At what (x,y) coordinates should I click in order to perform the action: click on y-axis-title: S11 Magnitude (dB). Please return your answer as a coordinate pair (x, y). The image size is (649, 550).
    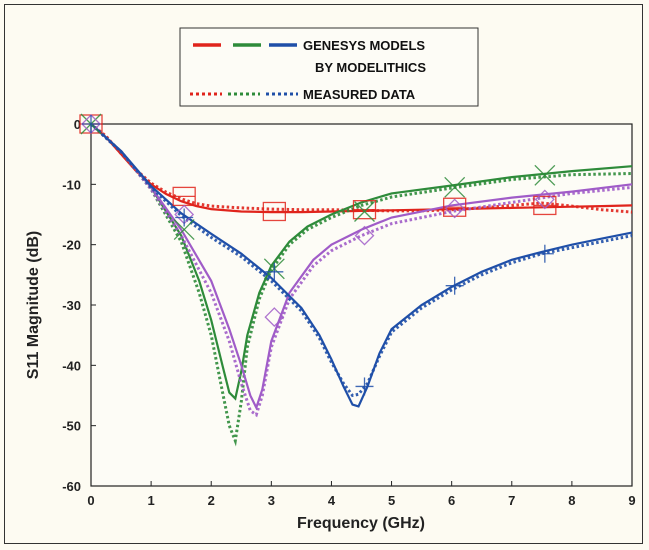
    Looking at the image, I should click on (33, 305).